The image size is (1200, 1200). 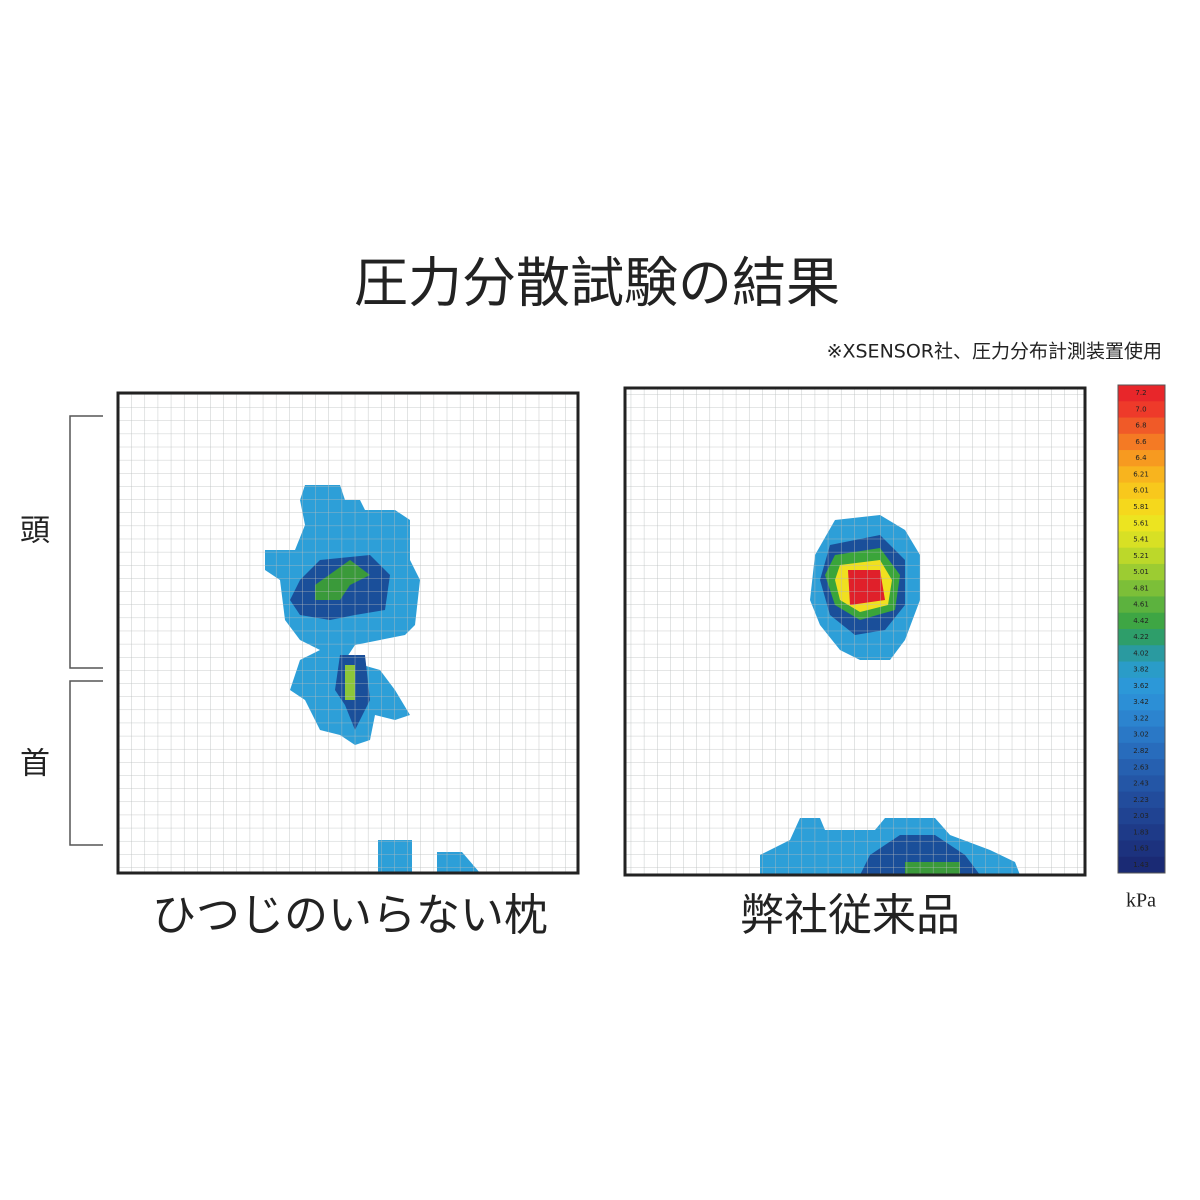 I want to click on legend-label: 3.82, so click(x=1141, y=670).